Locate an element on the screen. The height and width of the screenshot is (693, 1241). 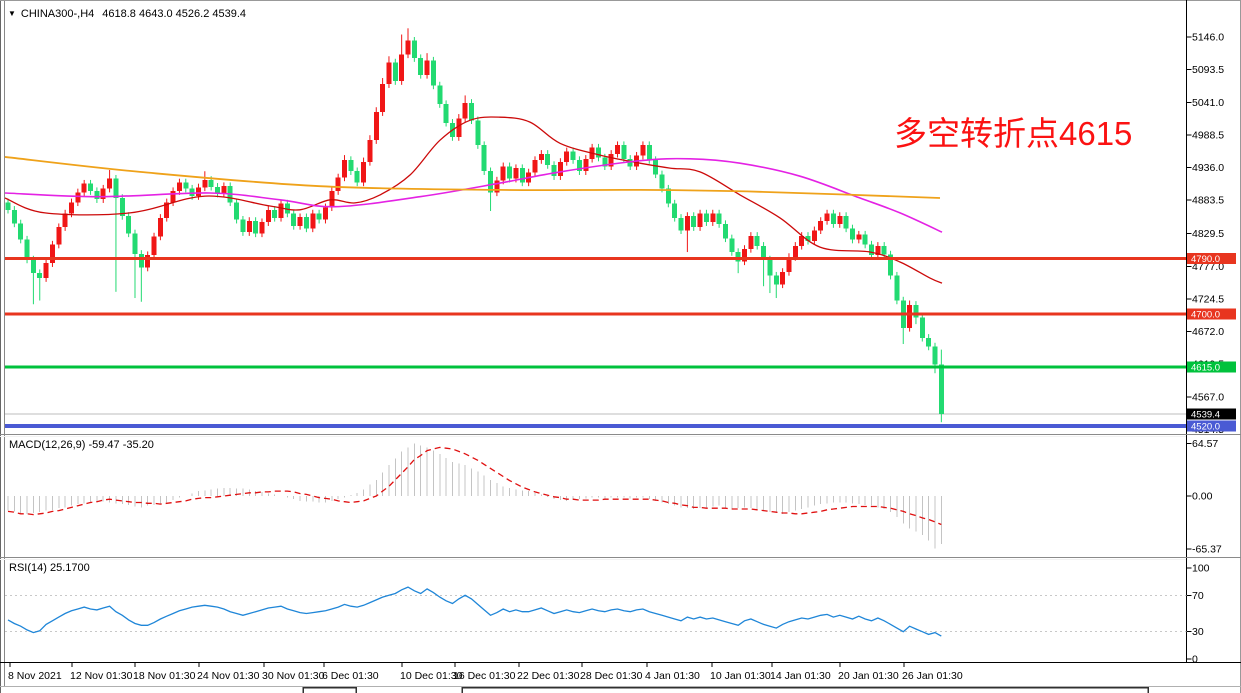
svg-text: 4790.0 is located at coordinates (1205, 259).